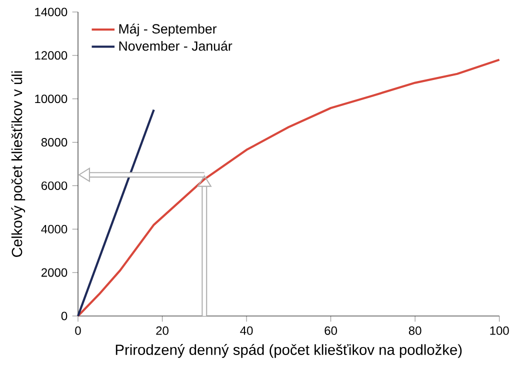  I want to click on x-tick-label: 80, so click(415, 330).